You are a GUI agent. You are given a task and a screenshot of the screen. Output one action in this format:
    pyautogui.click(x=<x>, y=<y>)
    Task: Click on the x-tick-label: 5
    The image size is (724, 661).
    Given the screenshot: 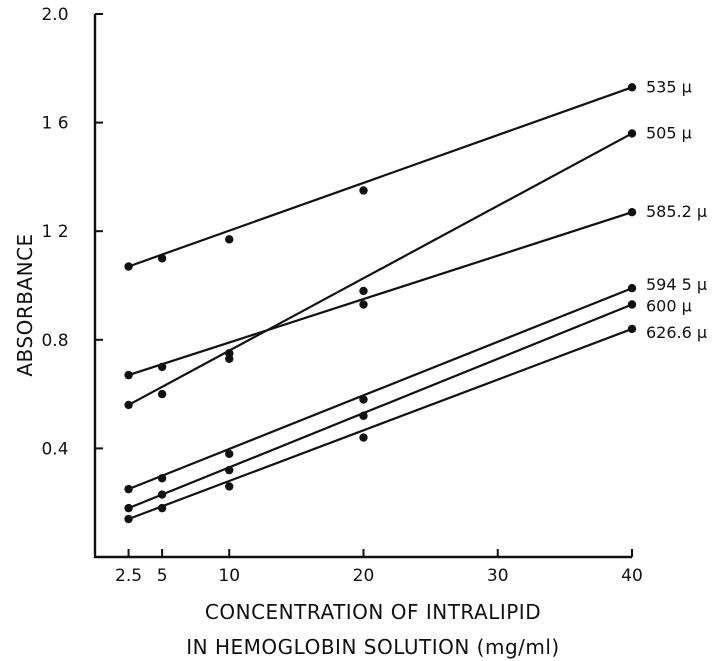 What is the action you would take?
    pyautogui.click(x=162, y=576)
    